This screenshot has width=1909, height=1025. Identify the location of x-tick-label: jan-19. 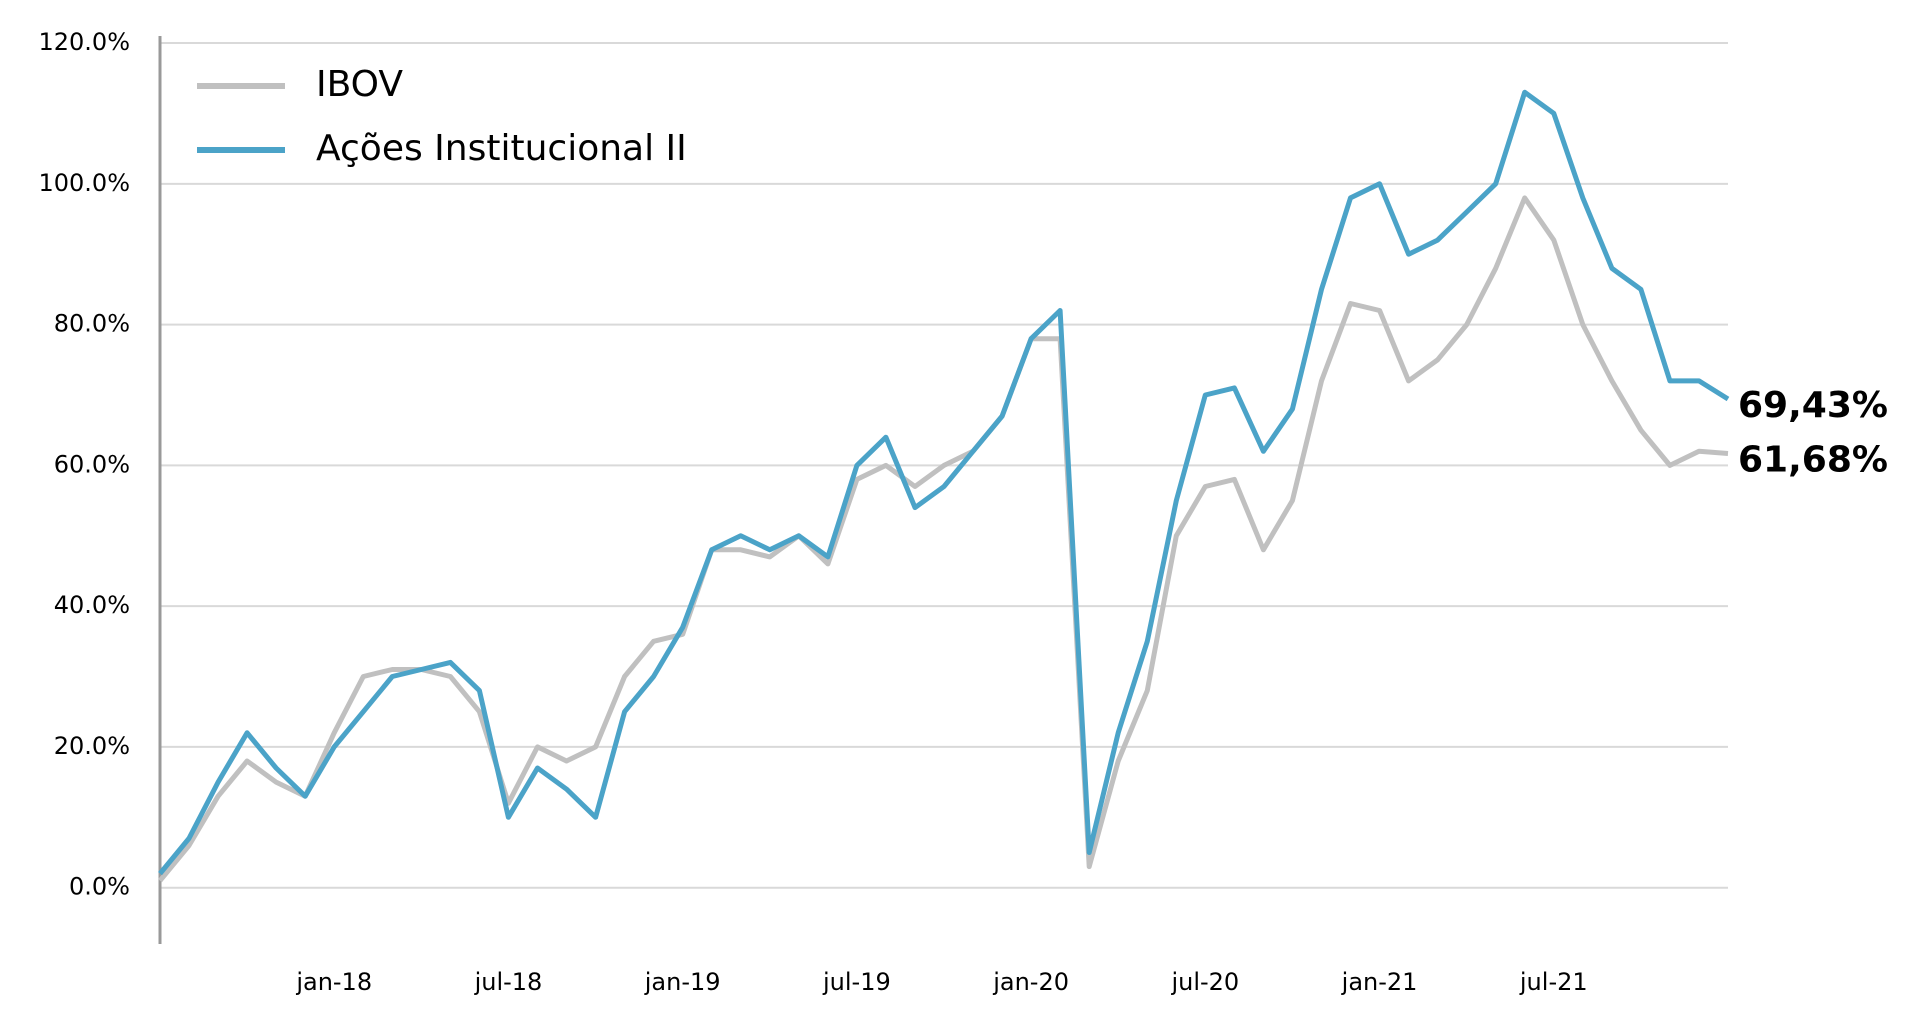
(682, 982).